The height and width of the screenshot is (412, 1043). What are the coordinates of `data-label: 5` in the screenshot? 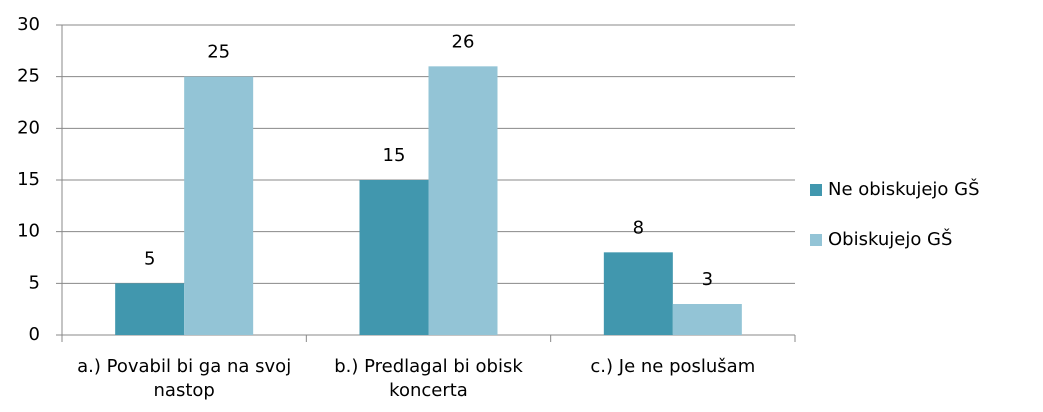 It's located at (149, 258).